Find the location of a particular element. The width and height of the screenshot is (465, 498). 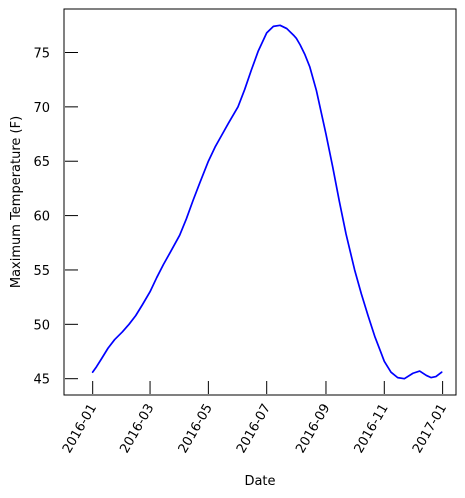

x-tick-label: 2017-01 is located at coordinates (430, 429).